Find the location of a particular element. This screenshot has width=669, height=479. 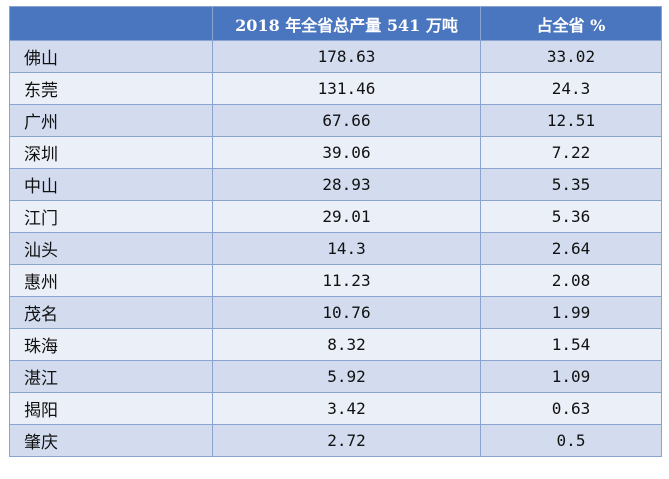

city-cell: 东莞 is located at coordinates (111, 88).